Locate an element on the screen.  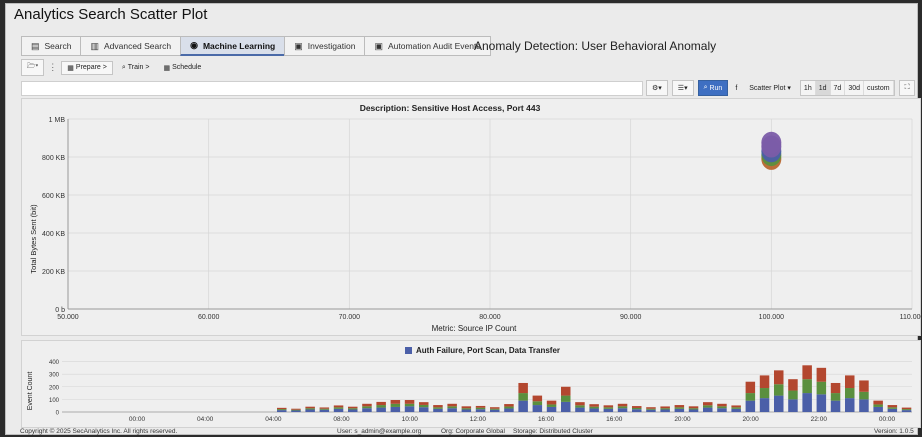
x-tick-label: 00:00 is located at coordinates (887, 419).